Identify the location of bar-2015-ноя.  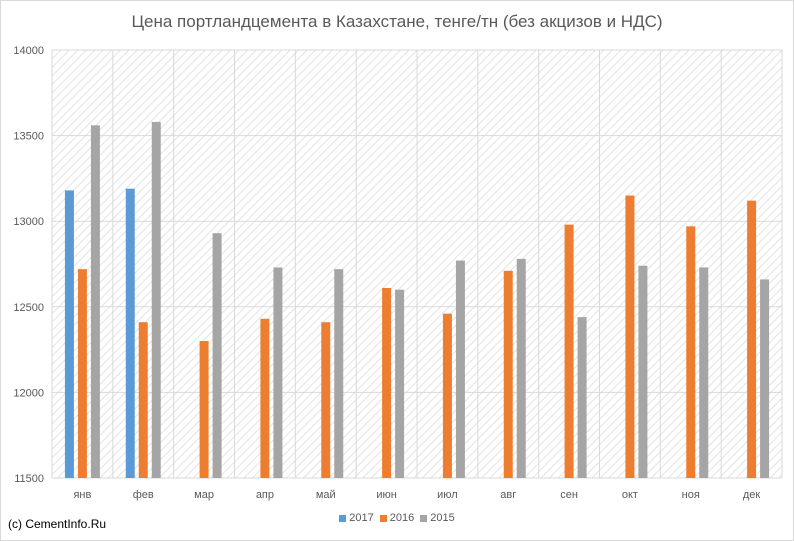
(704, 372).